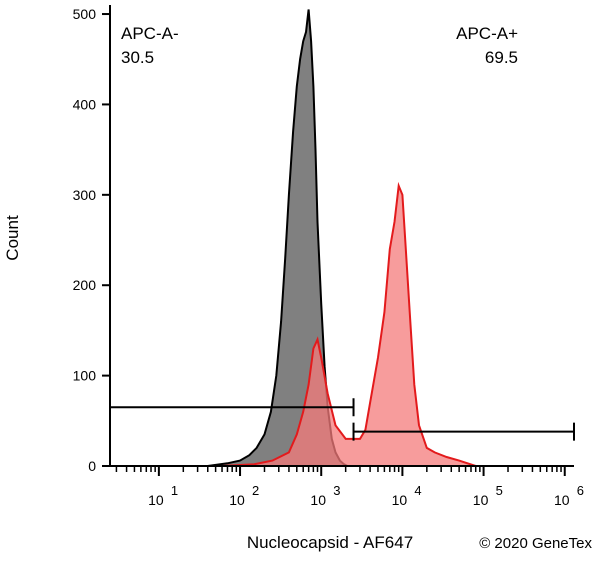 This screenshot has height=567, width=608. What do you see at coordinates (487, 33) in the screenshot?
I see `gate-positive-label: APC-A+` at bounding box center [487, 33].